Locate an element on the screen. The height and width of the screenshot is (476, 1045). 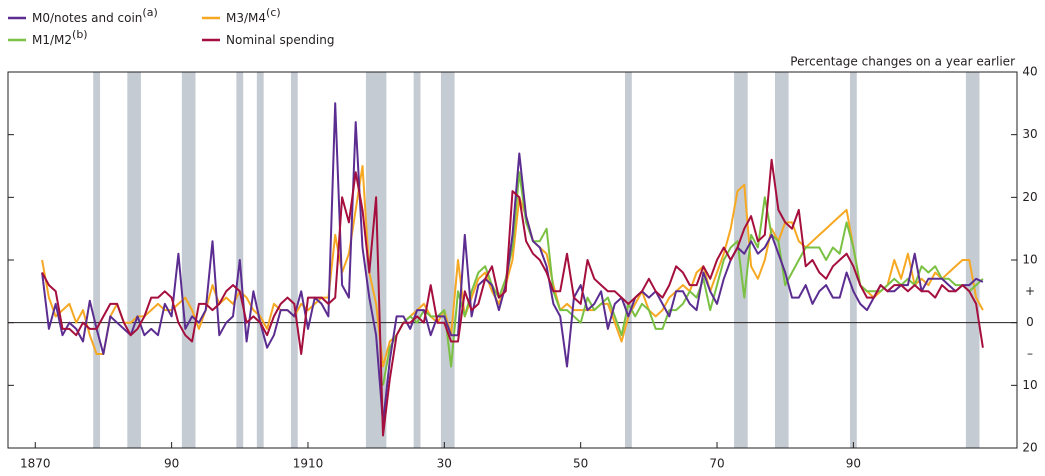
x-tick-label: 50 is located at coordinates (580, 464).